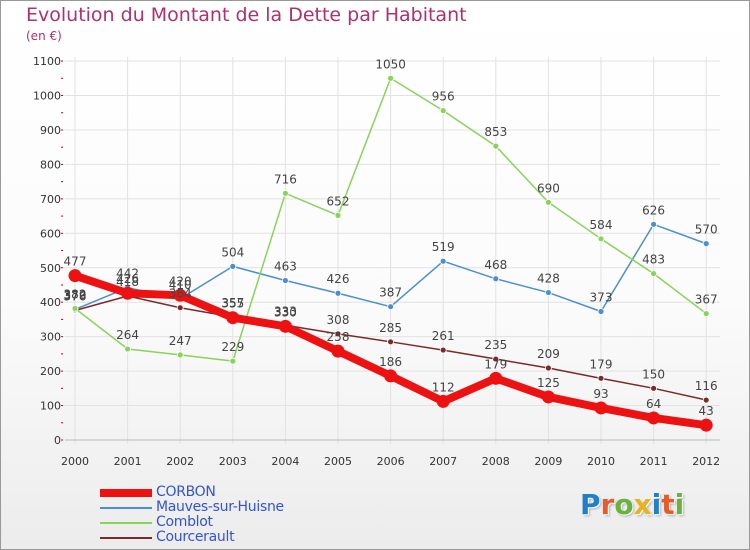 This screenshot has height=550, width=750. Describe the element at coordinates (654, 461) in the screenshot. I see `x-tick-label: 2011` at that location.